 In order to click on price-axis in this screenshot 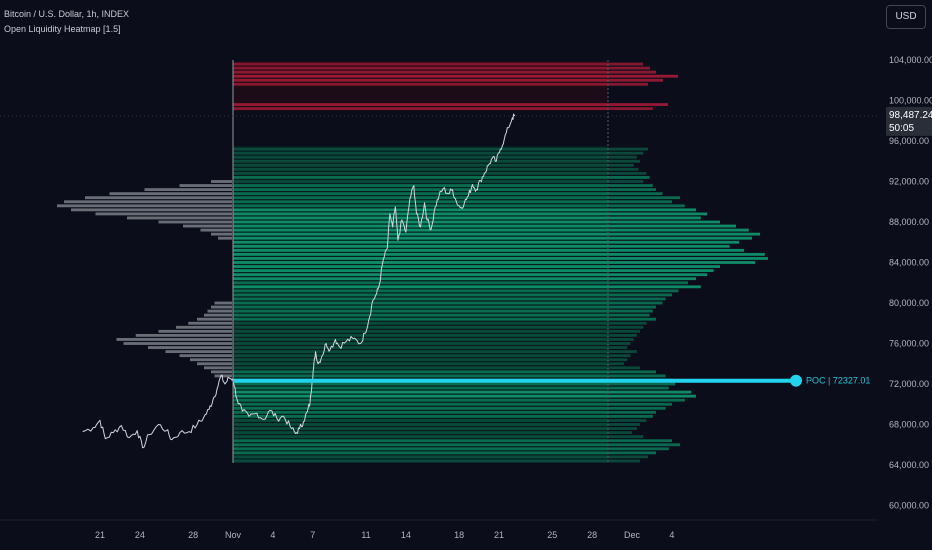, I will do `click(905, 275)`.